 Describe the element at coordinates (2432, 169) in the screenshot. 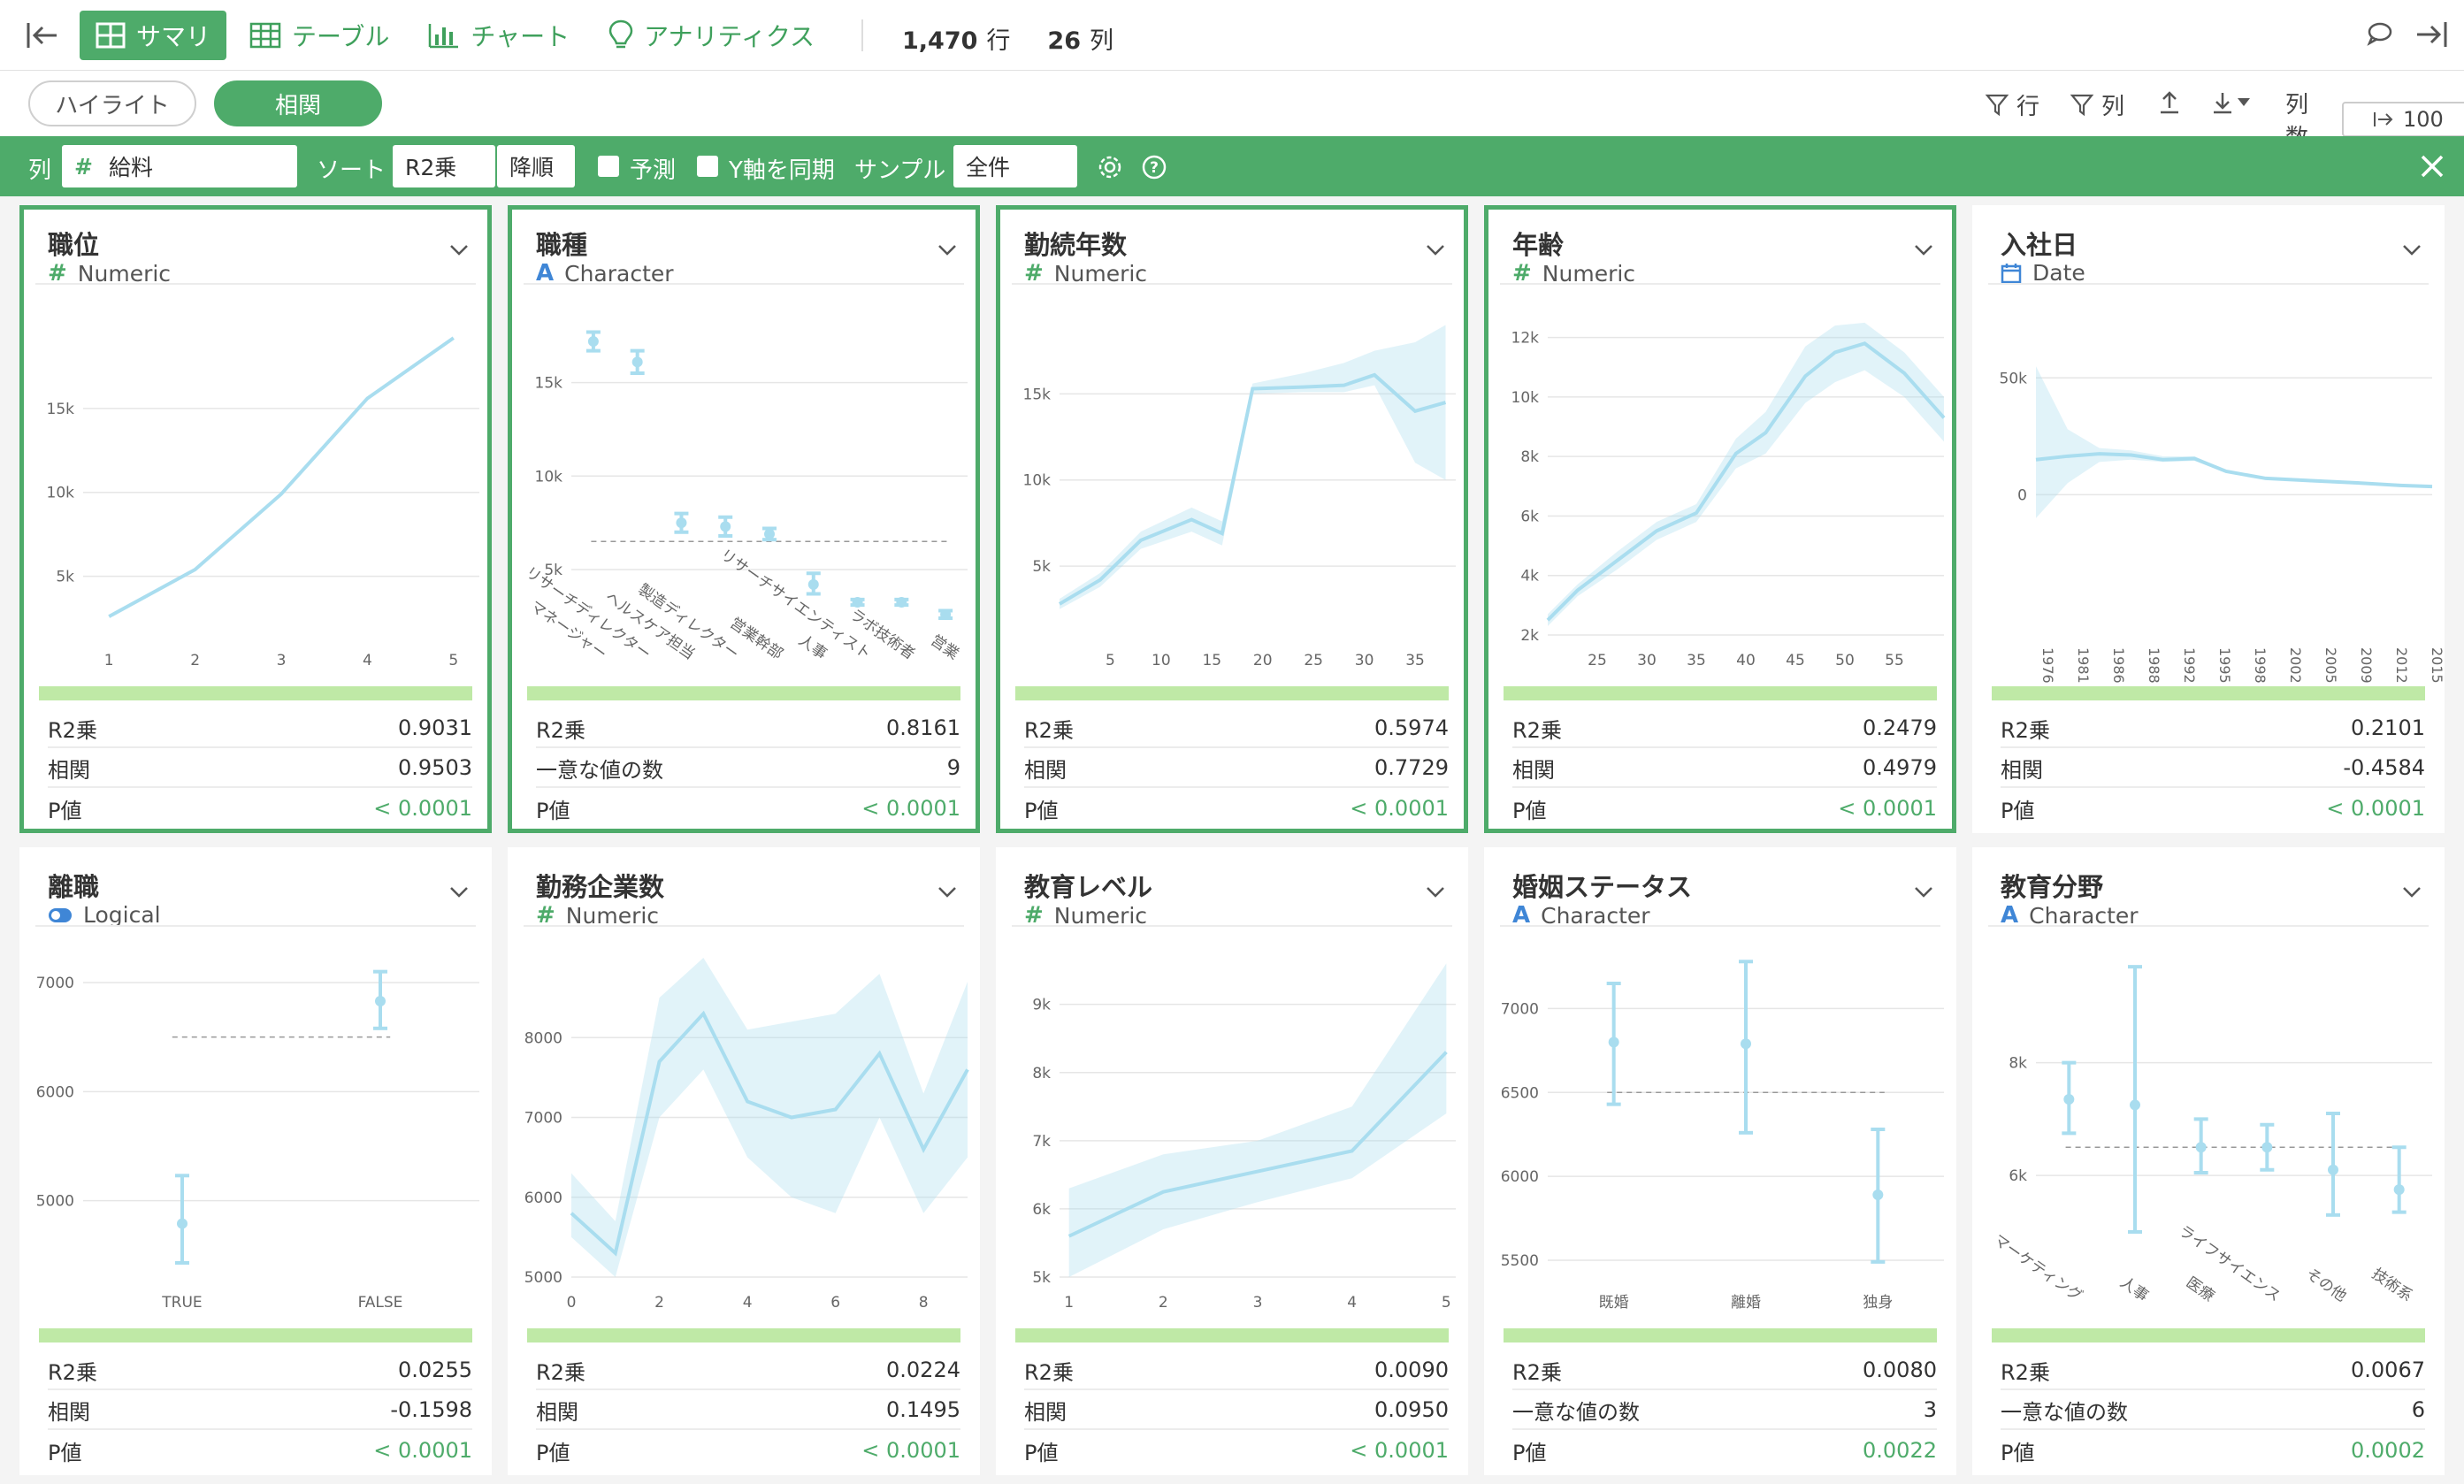

I see `close-icon` at that location.